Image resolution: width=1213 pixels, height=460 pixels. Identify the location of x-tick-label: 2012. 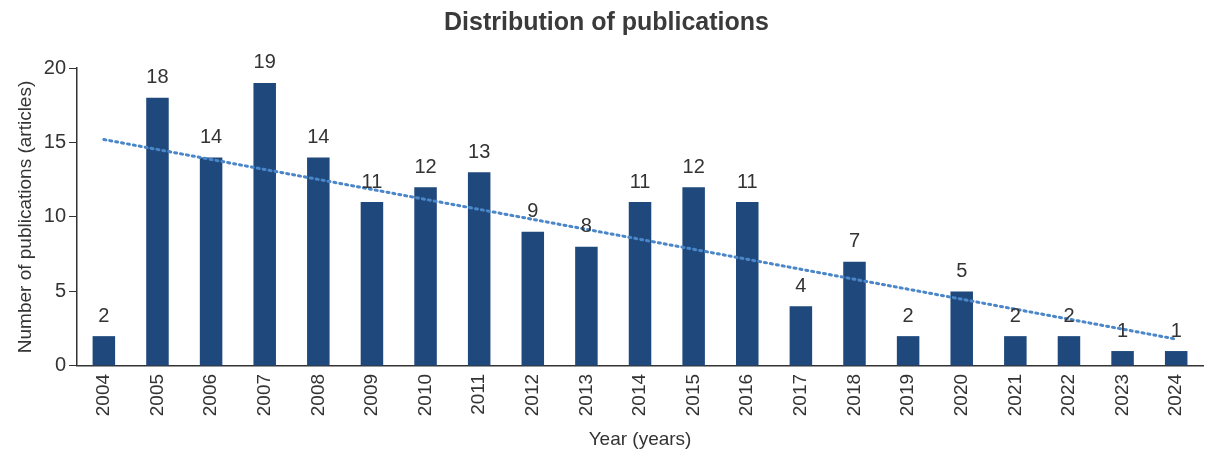
(532, 395).